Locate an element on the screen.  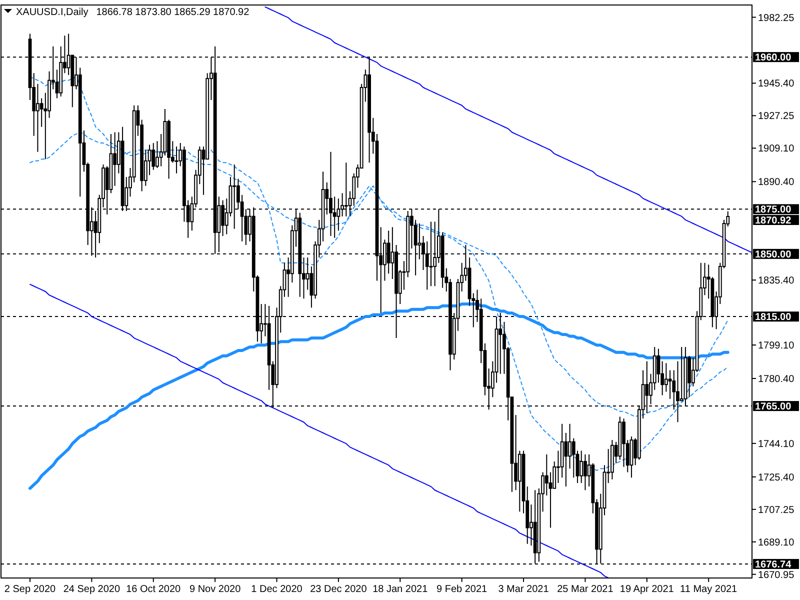
y-tick-label: 1945.40 is located at coordinates (776, 84).